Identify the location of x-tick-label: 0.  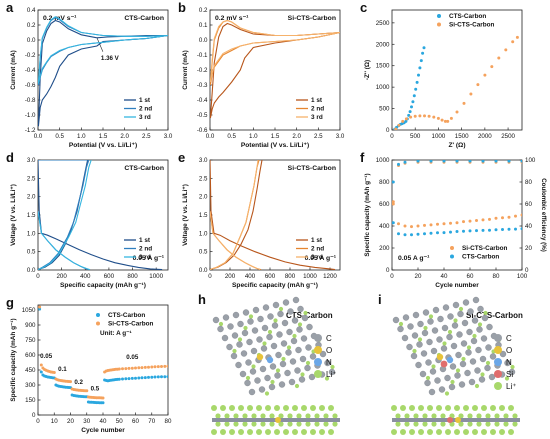
(392, 136).